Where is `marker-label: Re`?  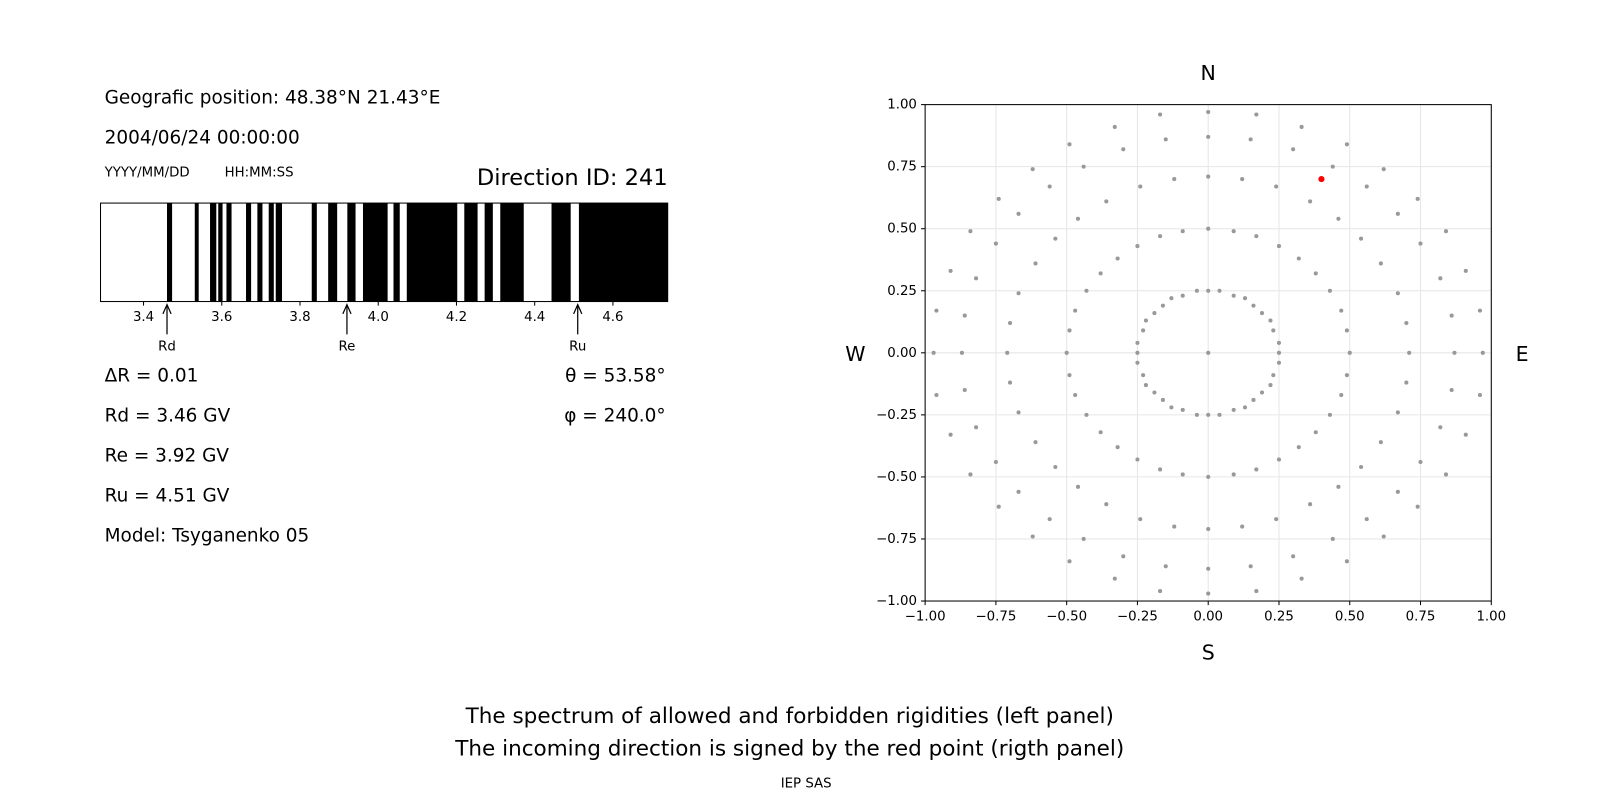
marker-label: Re is located at coordinates (347, 347).